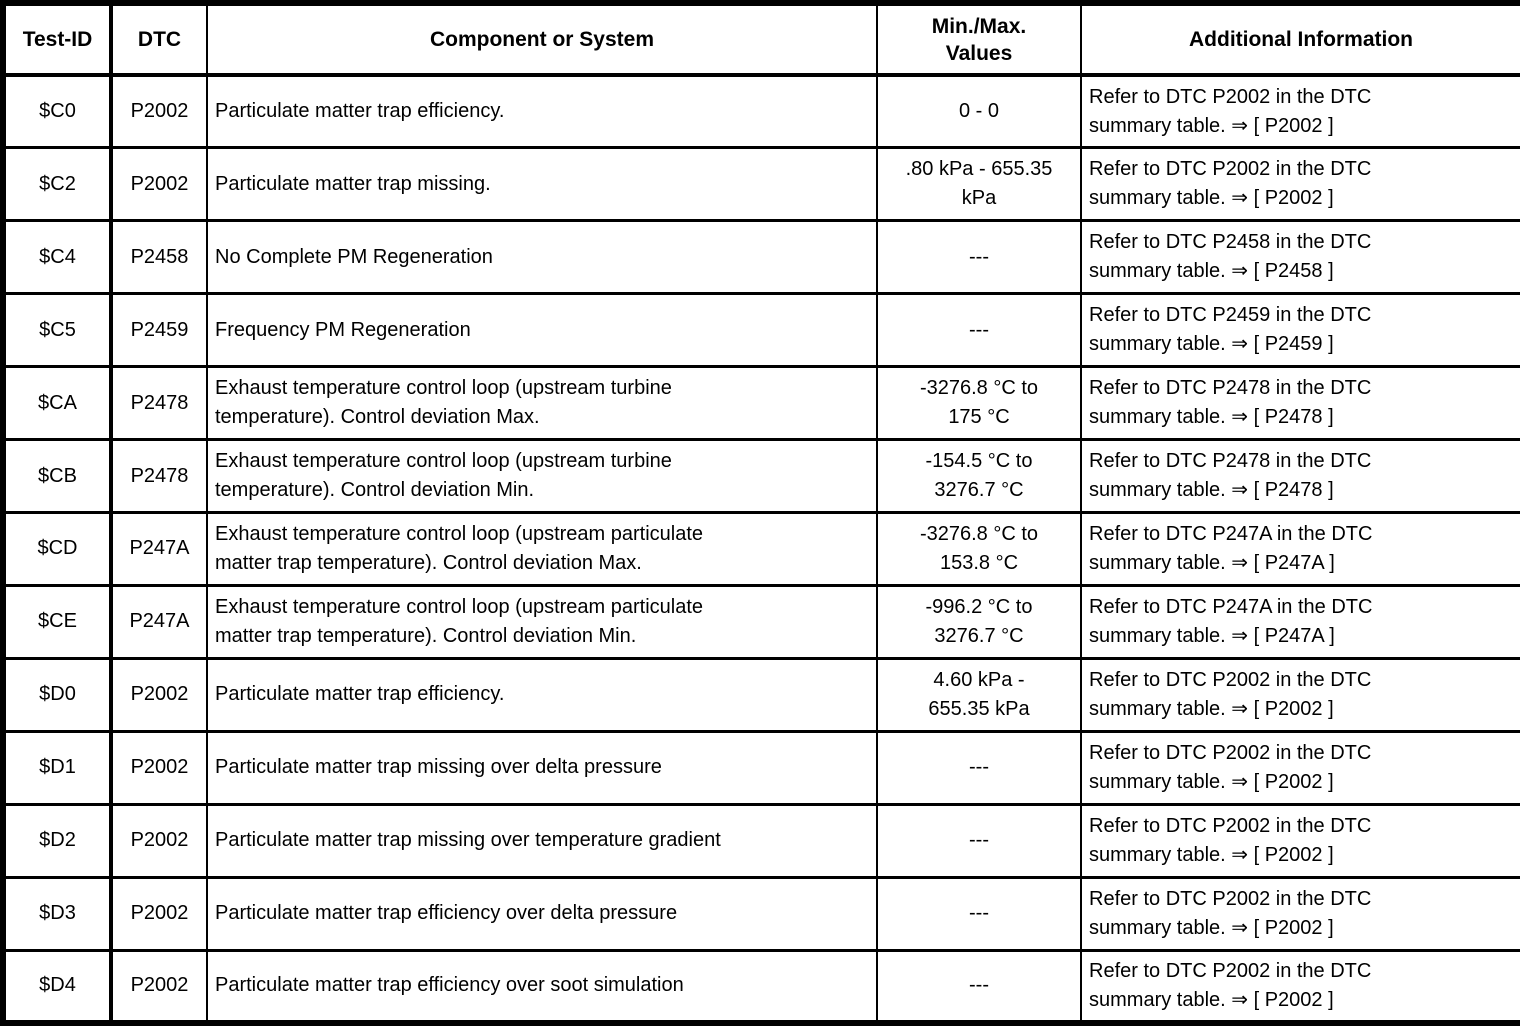 The height and width of the screenshot is (1026, 1520). What do you see at coordinates (979, 111) in the screenshot?
I see `minmax-values-text: 0 - 0` at bounding box center [979, 111].